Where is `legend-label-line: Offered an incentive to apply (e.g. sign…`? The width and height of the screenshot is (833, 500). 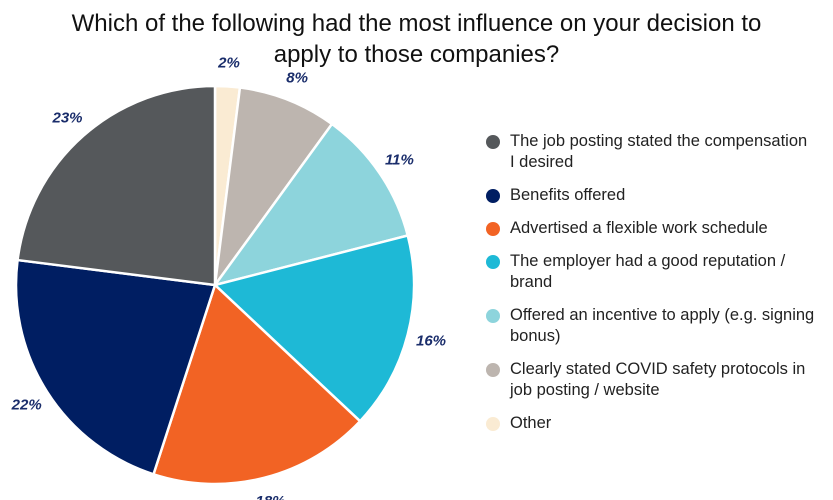 legend-label-line: Offered an incentive to apply (e.g. sign… is located at coordinates (662, 315).